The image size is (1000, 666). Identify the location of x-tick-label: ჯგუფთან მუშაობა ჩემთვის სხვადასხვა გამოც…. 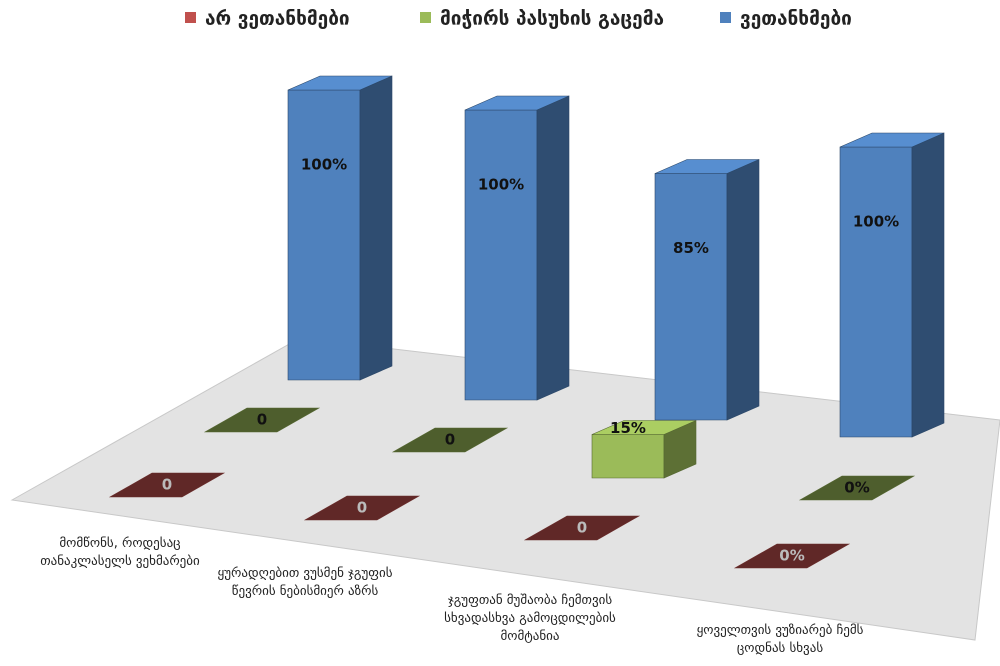
(530, 618).